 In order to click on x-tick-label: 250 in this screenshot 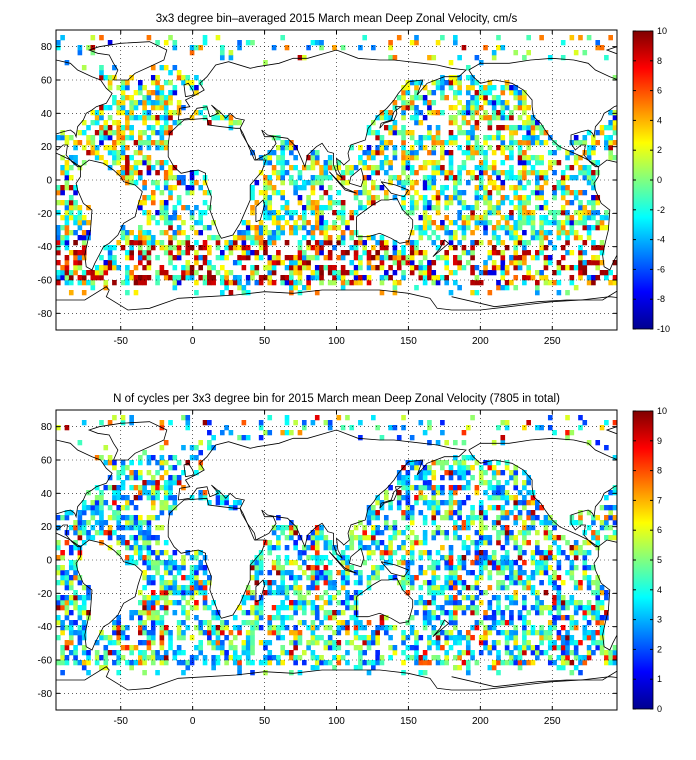, I will do `click(552, 721)`.